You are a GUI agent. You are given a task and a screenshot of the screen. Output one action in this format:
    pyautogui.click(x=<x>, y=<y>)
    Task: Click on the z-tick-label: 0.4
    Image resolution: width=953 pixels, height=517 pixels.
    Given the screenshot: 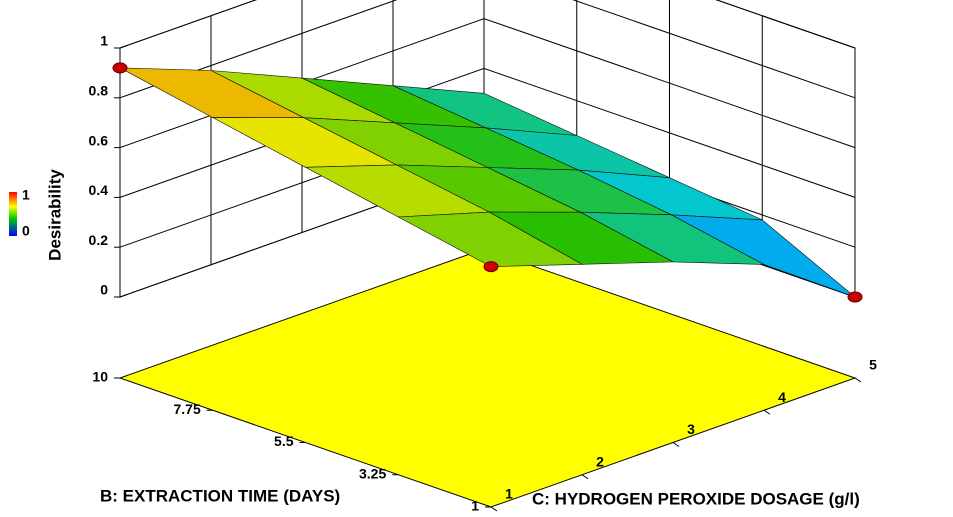 What is the action you would take?
    pyautogui.click(x=99, y=190)
    